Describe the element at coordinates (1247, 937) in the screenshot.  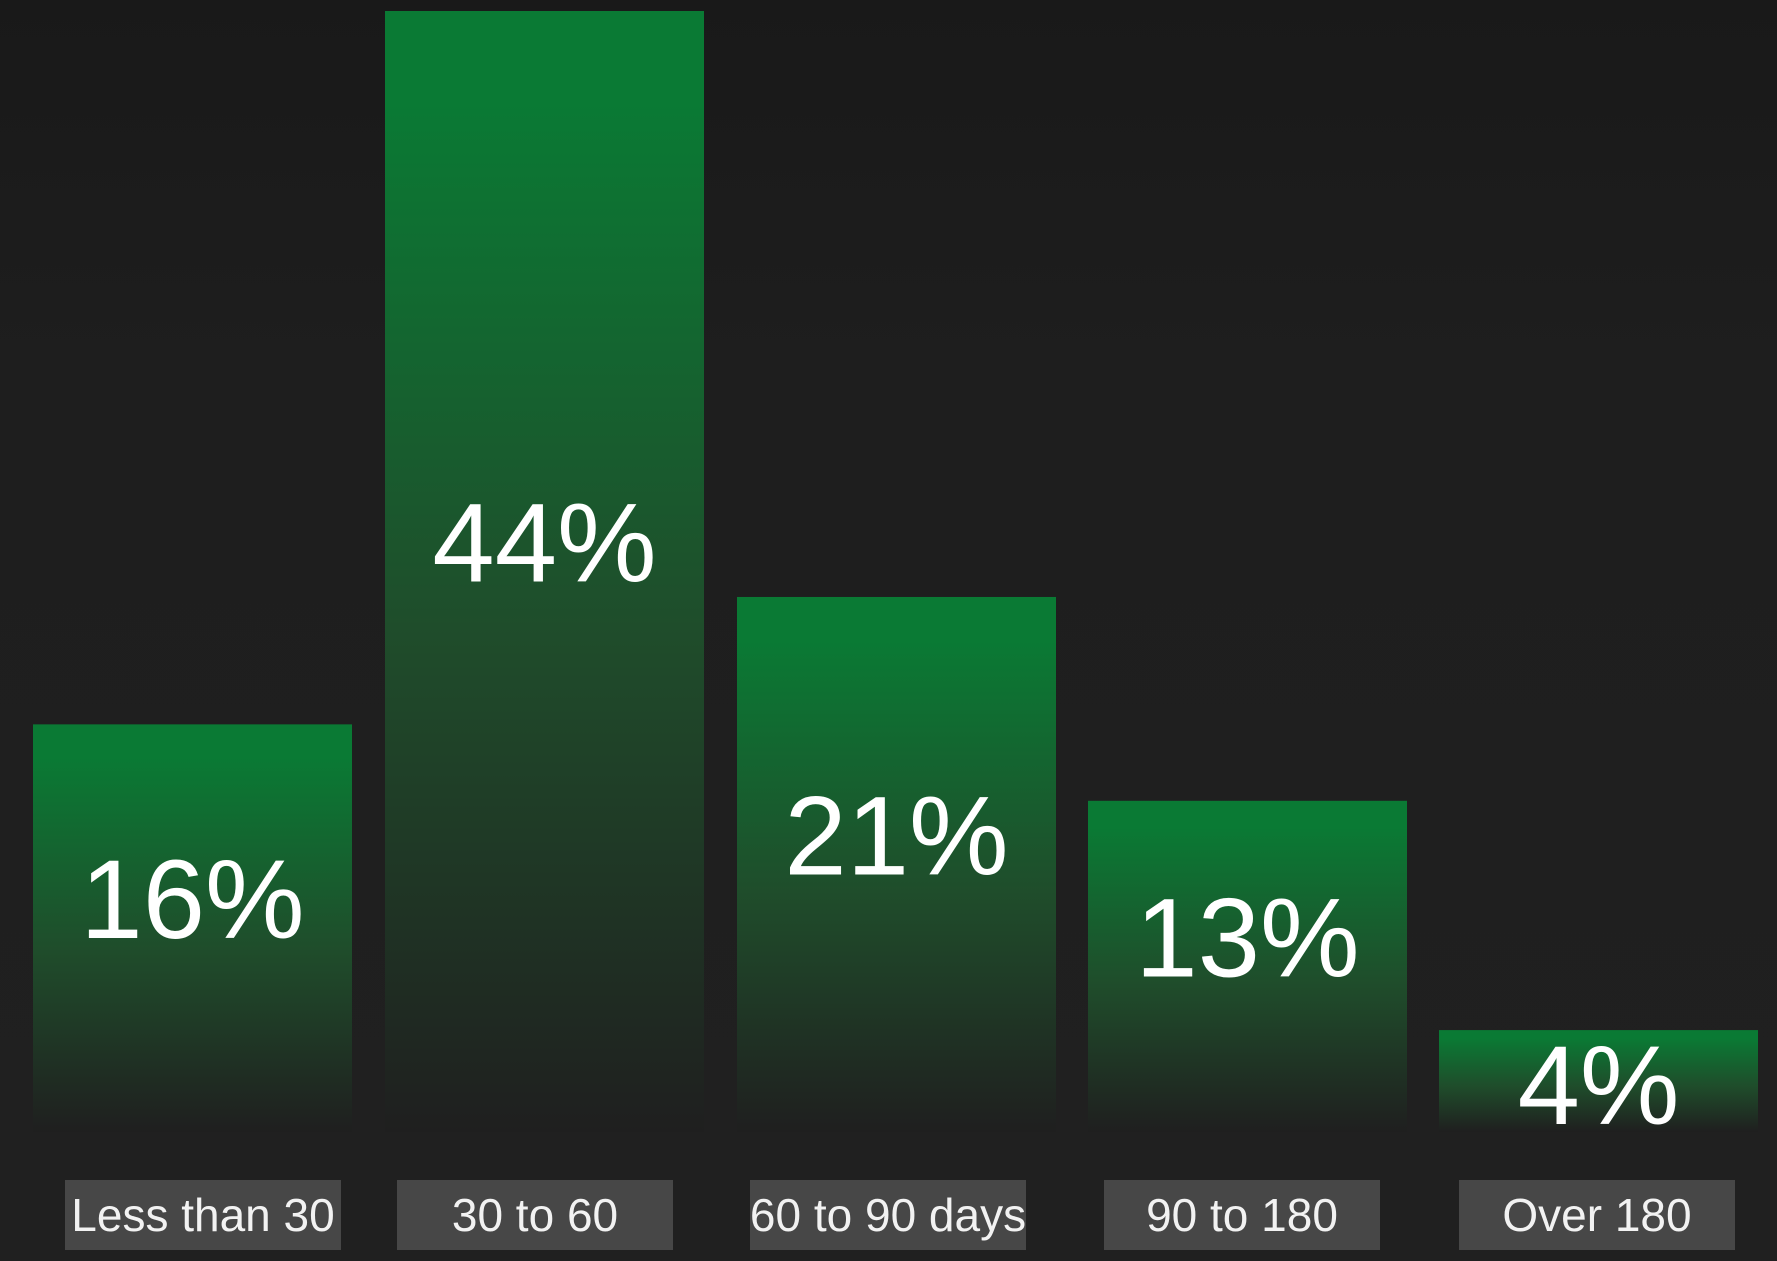
I see `value-label-3: 13%` at that location.